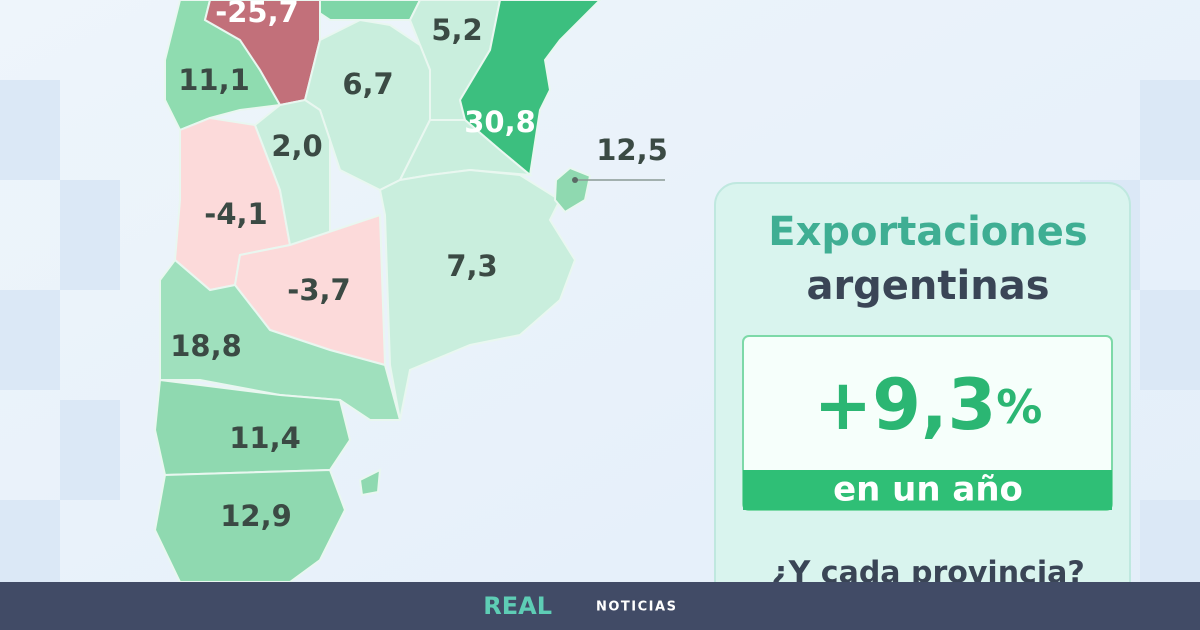  Describe the element at coordinates (318, 290) in the screenshot. I see `province-value: -3,7` at that location.